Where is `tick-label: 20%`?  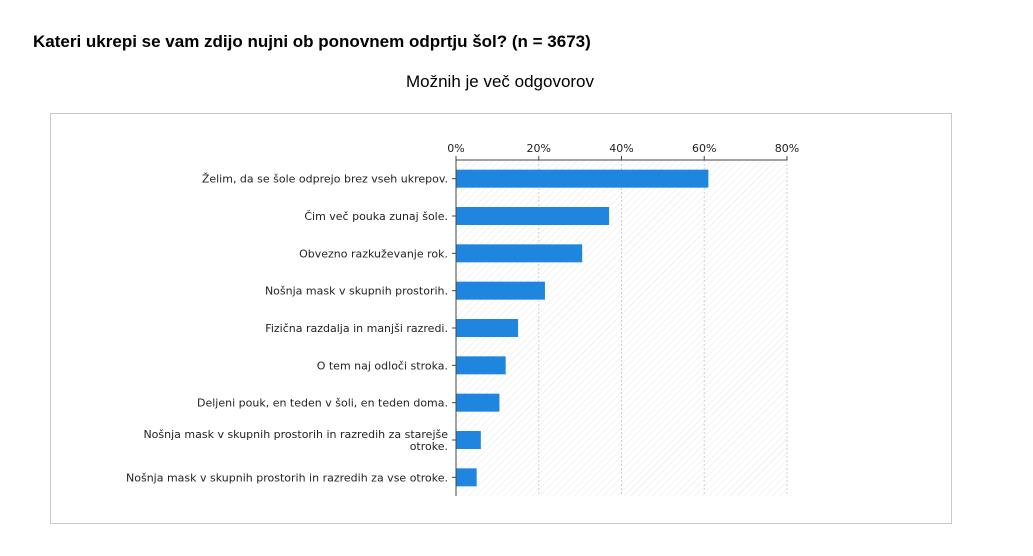
tick-label: 20% is located at coordinates (539, 148).